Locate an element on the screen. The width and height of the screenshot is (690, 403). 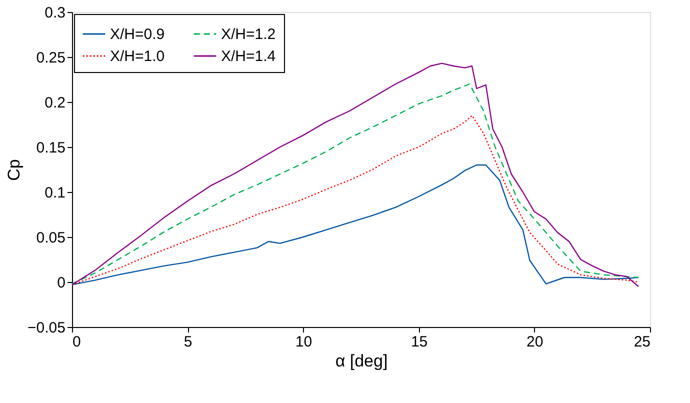
y-tick-label: 0.1 is located at coordinates (55, 193).